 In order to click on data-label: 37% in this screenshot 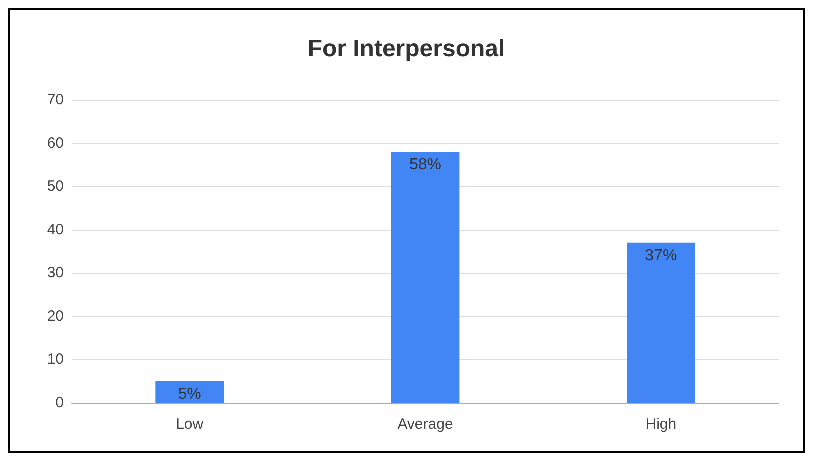, I will do `click(661, 255)`.